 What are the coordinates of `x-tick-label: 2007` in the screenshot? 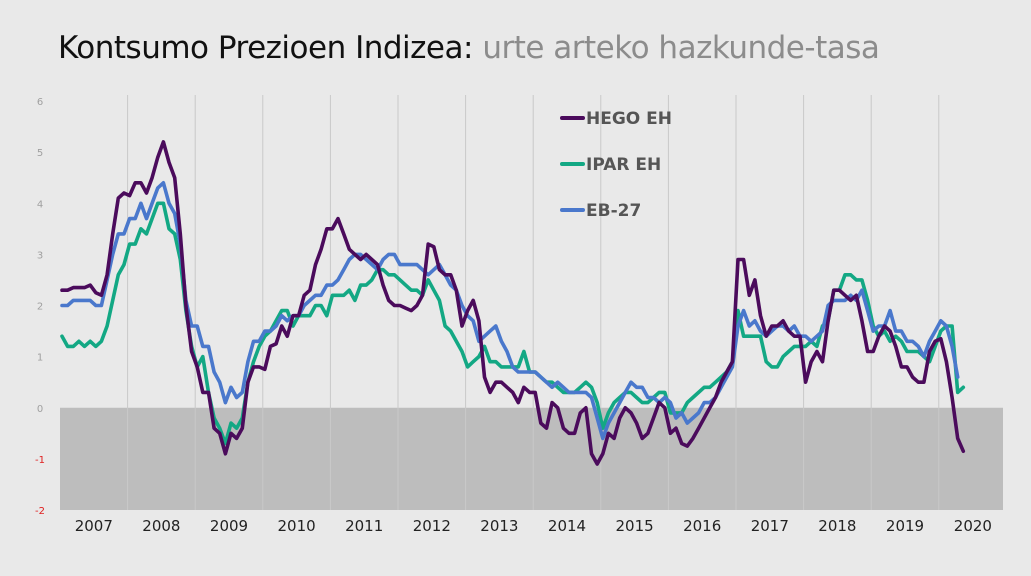 It's located at (94, 526).